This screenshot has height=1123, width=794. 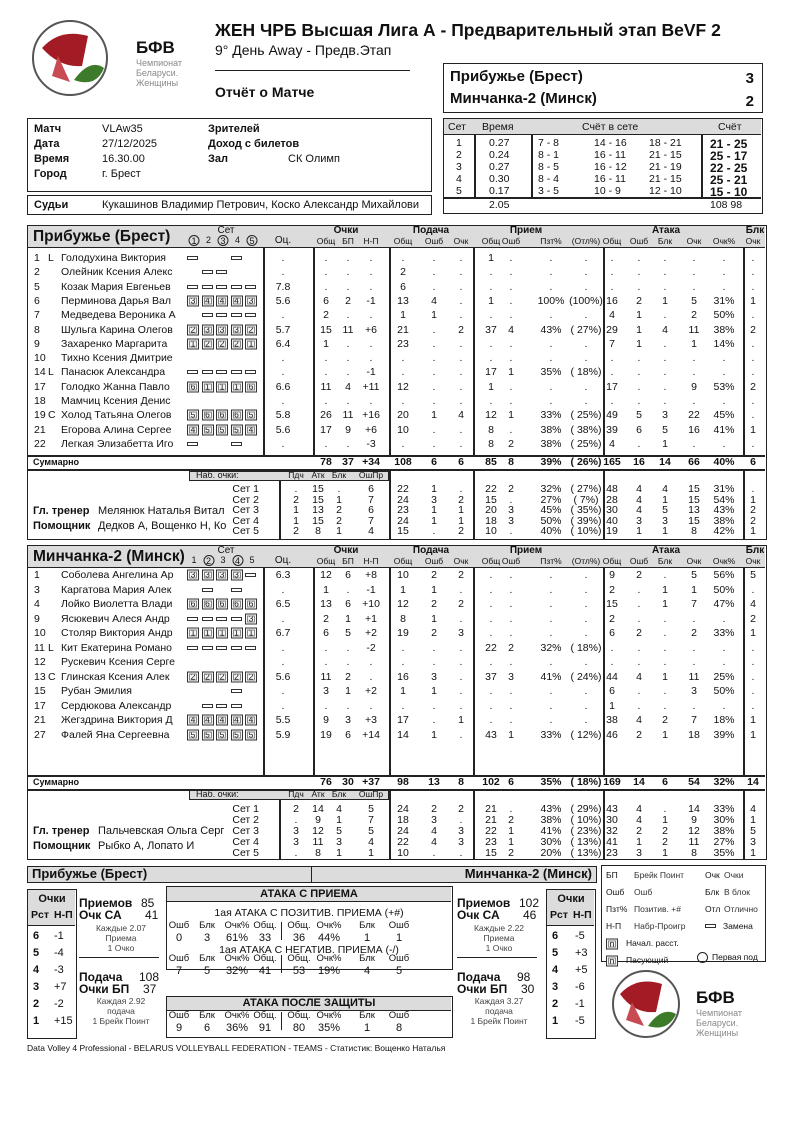 I want to click on player-number: 5, so click(x=37, y=286).